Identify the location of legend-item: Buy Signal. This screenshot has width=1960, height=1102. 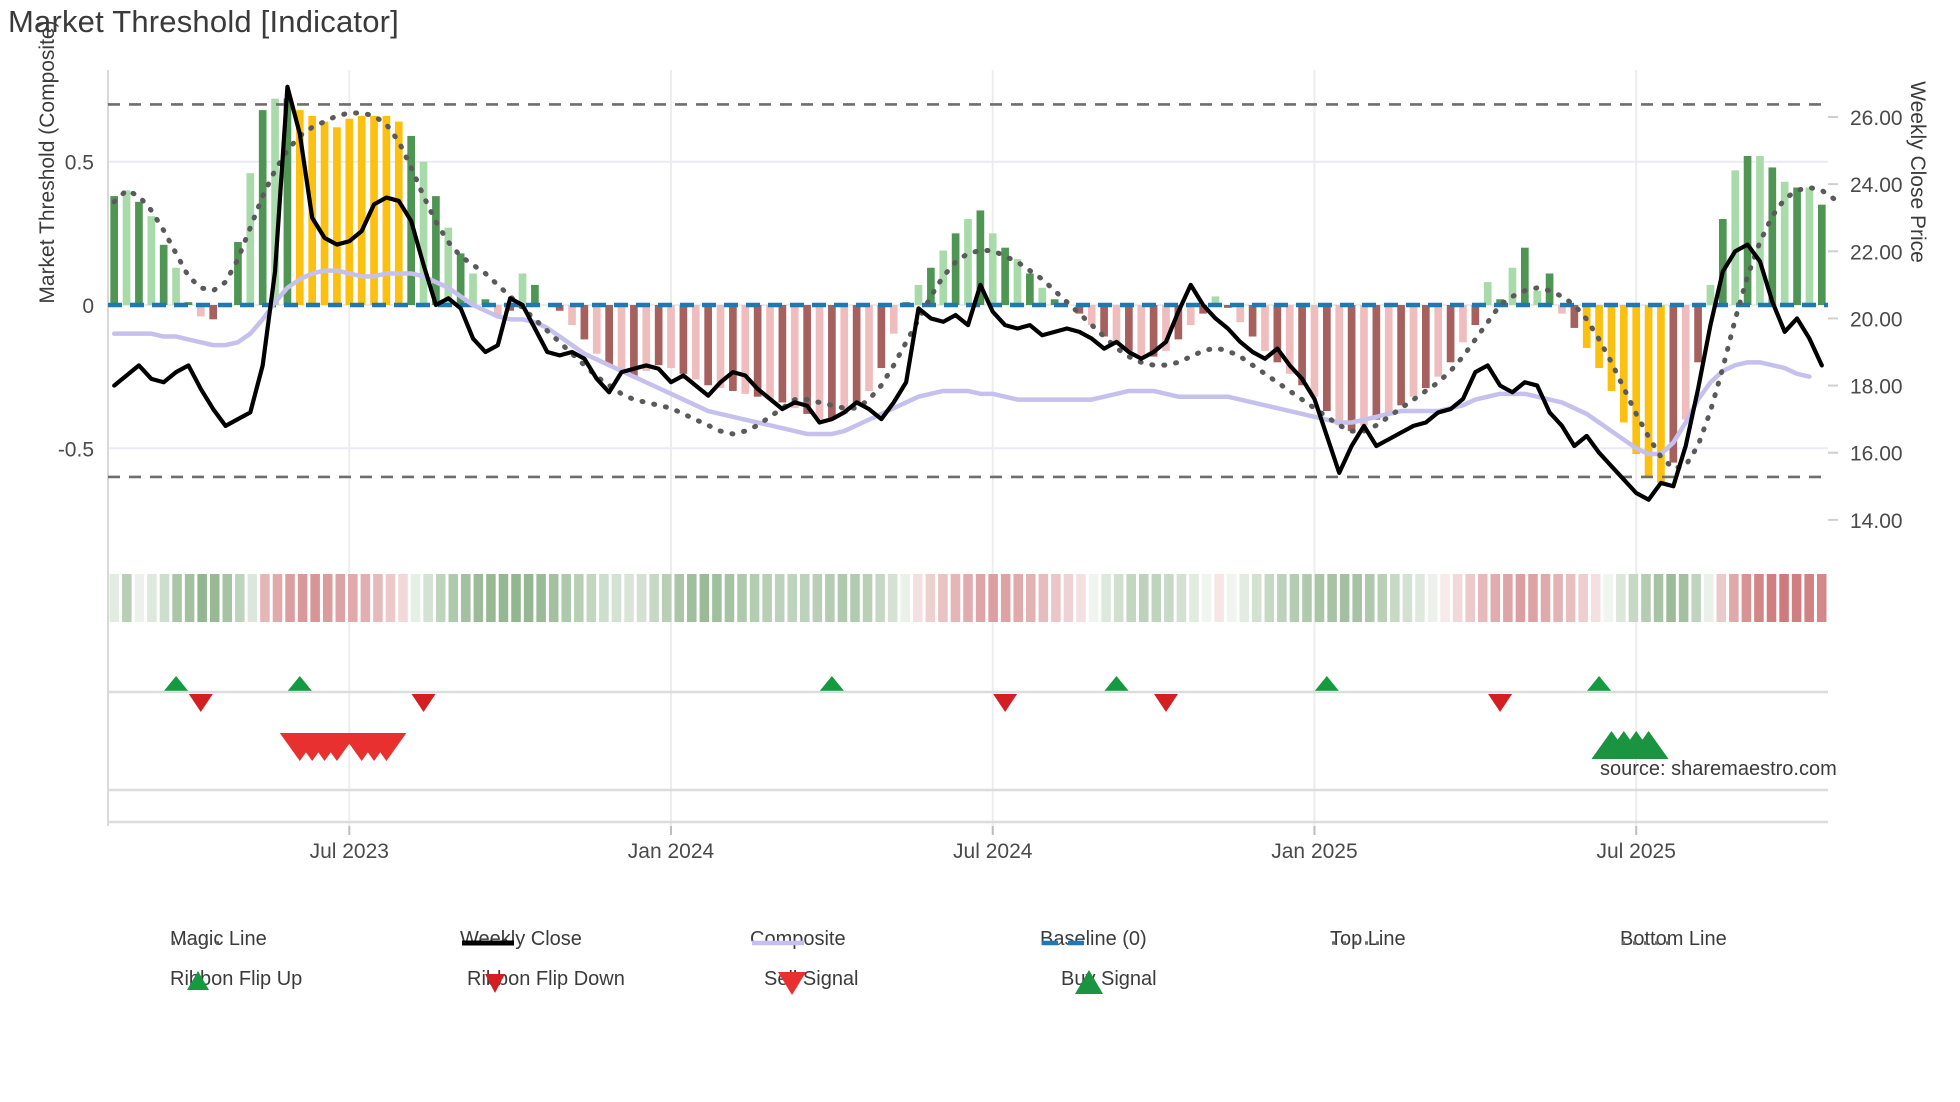
(1109, 981).